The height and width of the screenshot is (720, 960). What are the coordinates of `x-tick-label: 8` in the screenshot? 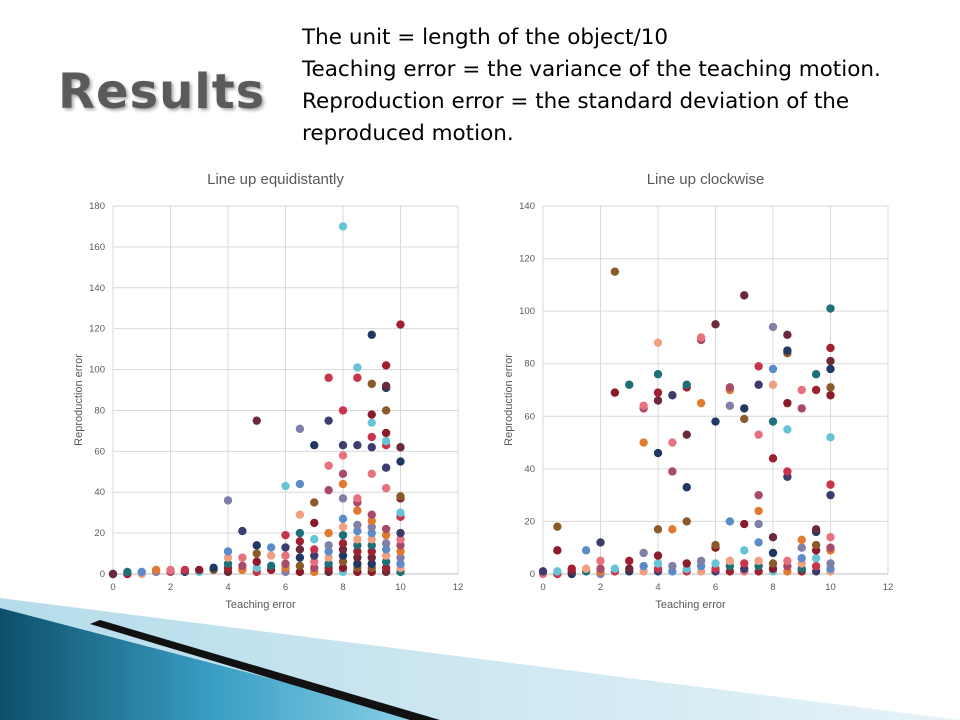 It's located at (772, 587).